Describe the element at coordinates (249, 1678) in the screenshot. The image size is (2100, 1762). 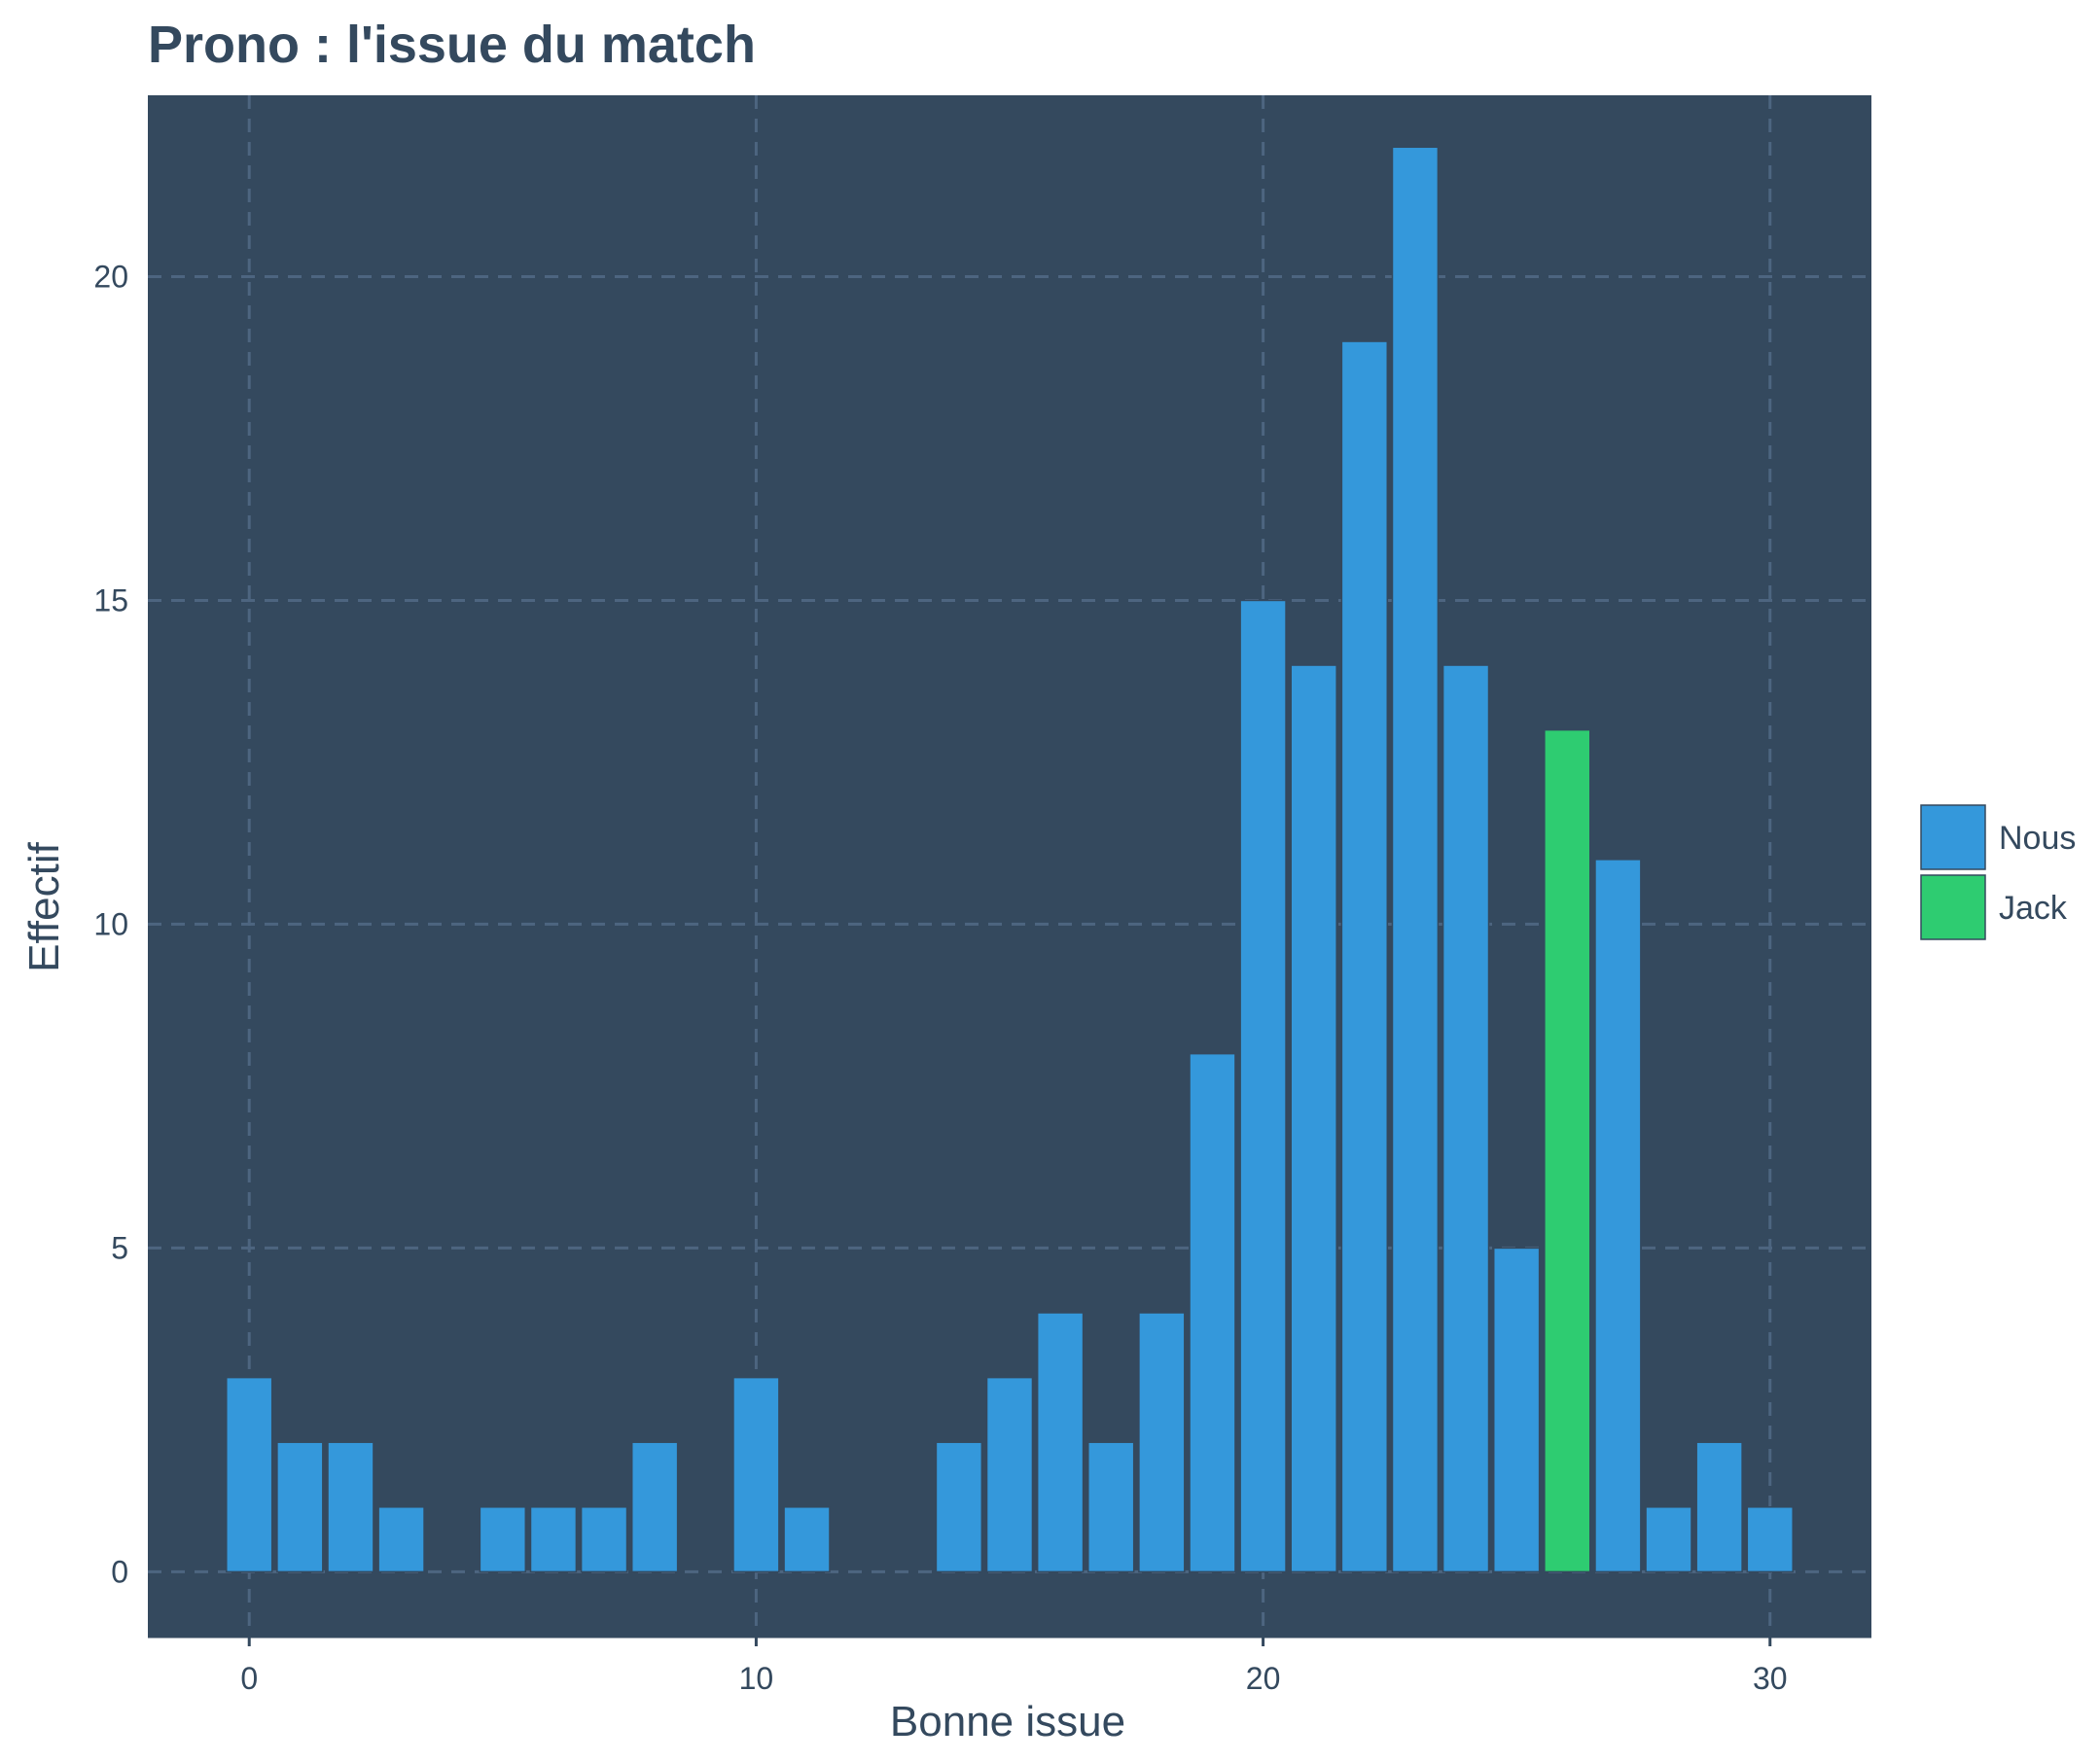
I see `x-tick-label: 0` at that location.